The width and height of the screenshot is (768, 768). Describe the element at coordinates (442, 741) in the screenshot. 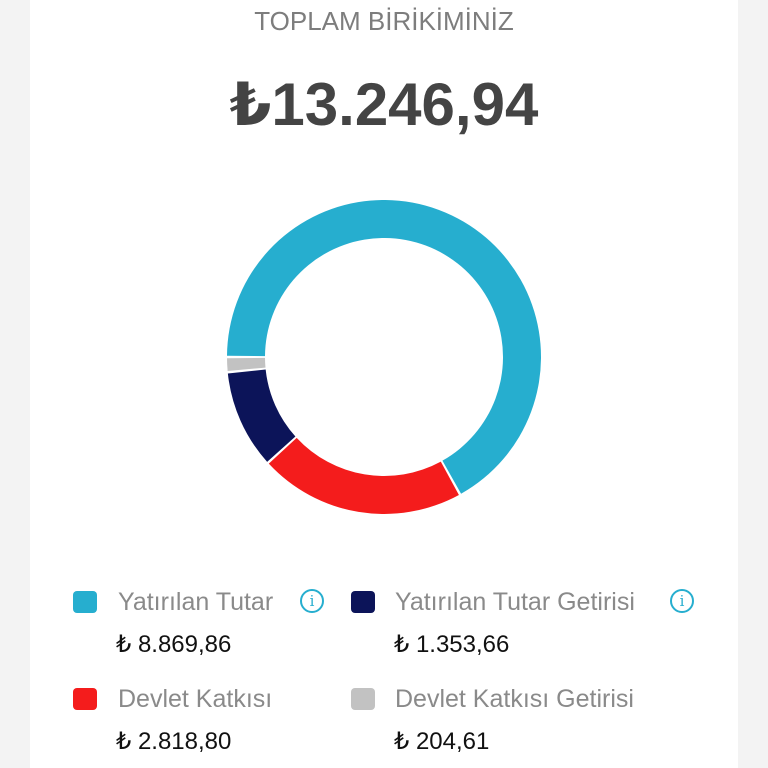

I see `legend-value: ₺ 204,61` at that location.